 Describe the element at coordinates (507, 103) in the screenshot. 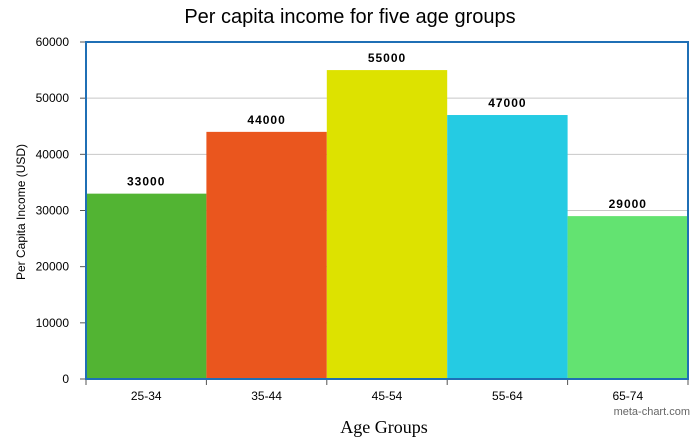

I see `data-label: 47000` at that location.